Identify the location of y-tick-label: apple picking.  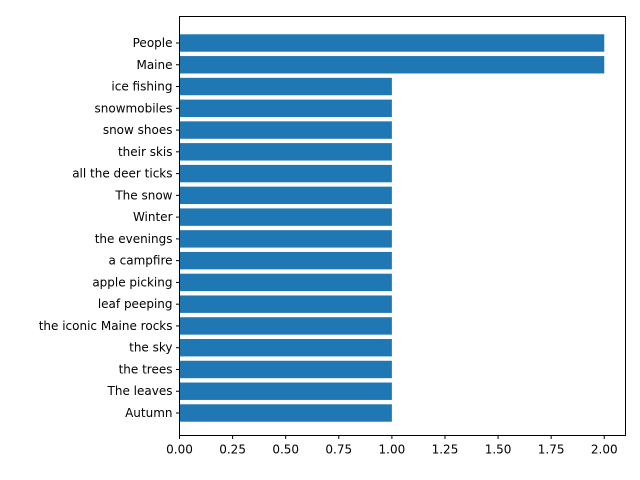
(132, 282).